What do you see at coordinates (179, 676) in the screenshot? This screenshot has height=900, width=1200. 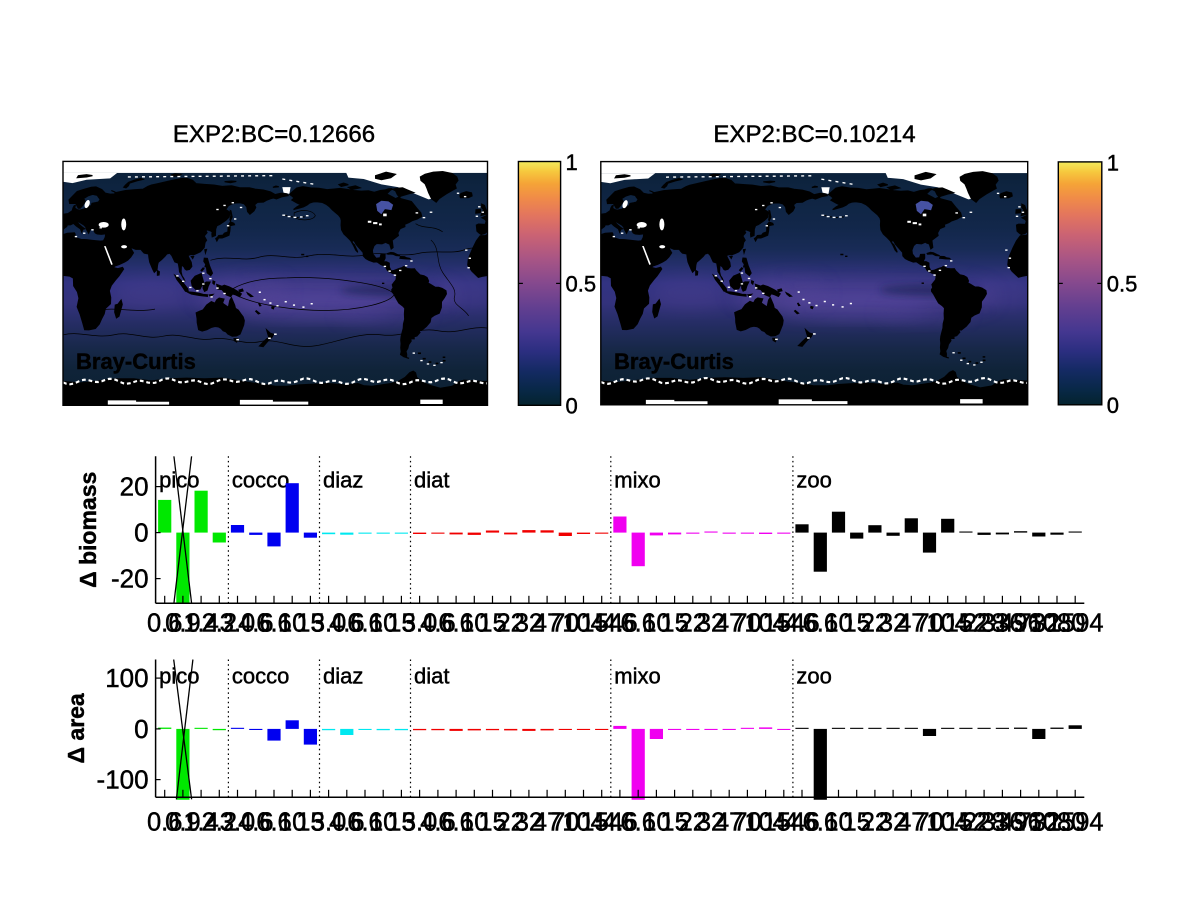 I see `svg-text: pico` at bounding box center [179, 676].